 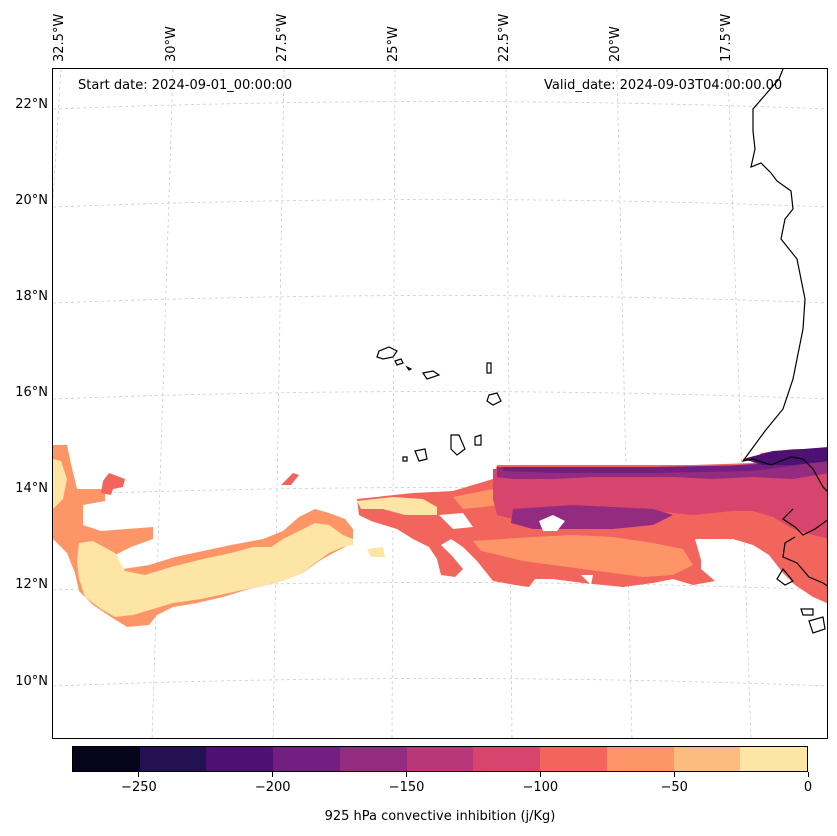 I want to click on contour-east-deep, so click(x=665, y=462).